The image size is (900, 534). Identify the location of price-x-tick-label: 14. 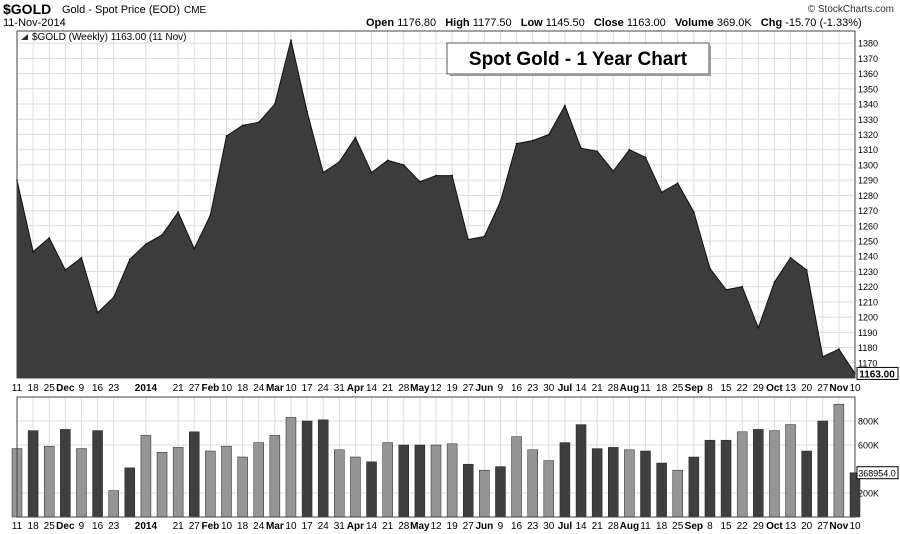
(372, 388).